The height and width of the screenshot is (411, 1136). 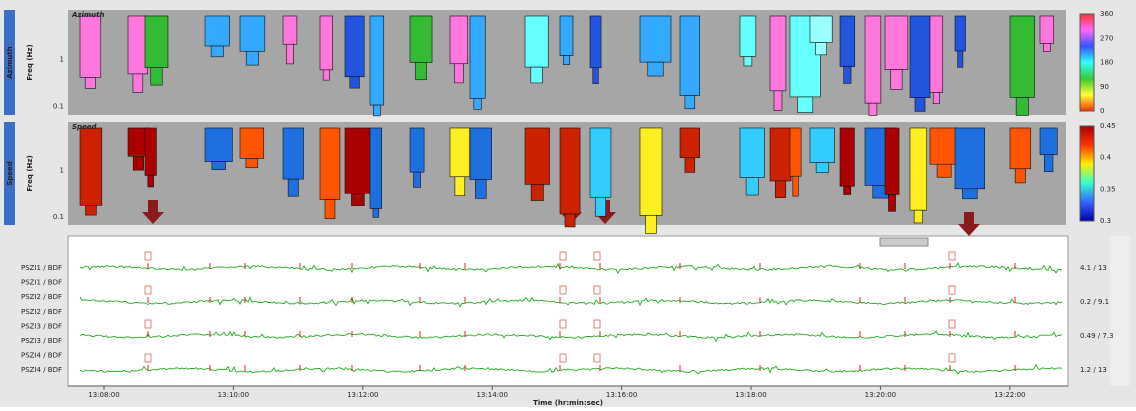 I want to click on panel-tab-label: Azimuth, so click(x=10, y=62).